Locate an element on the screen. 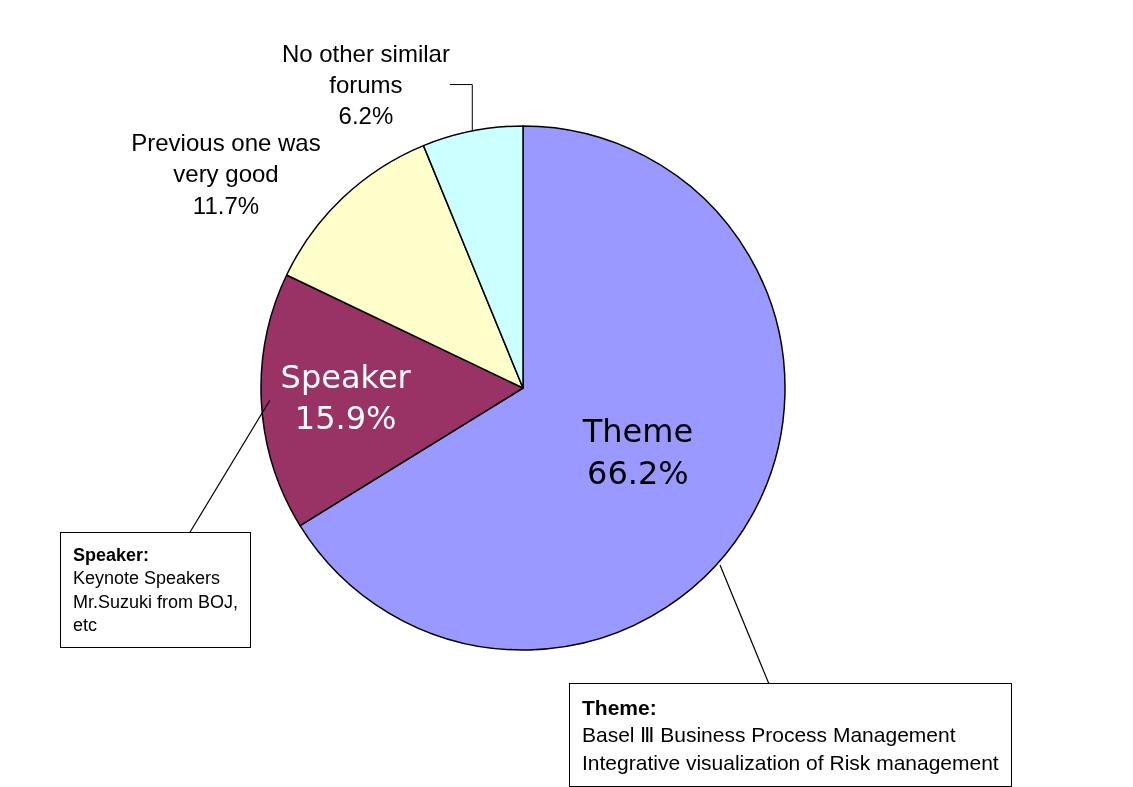 The width and height of the screenshot is (1133, 787). text: Speaker: Keynote Speakers Mr.Suzuki from BOJ, etc is located at coordinates (156, 590).